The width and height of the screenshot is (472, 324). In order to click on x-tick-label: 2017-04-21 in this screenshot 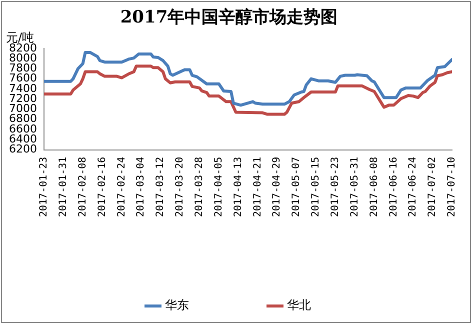, I will do `click(258, 187)`.